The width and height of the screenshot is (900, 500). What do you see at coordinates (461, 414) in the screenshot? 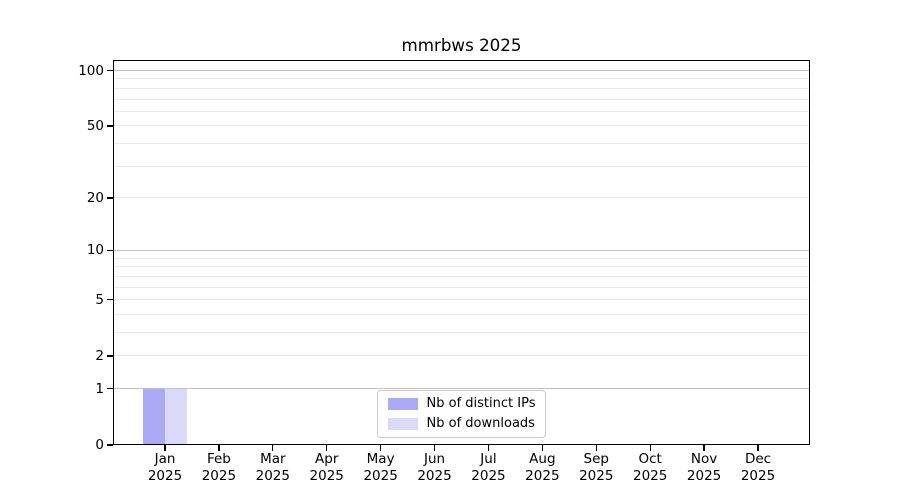
I see `legend: Nb of distinct IPs Nb of downloads` at bounding box center [461, 414].